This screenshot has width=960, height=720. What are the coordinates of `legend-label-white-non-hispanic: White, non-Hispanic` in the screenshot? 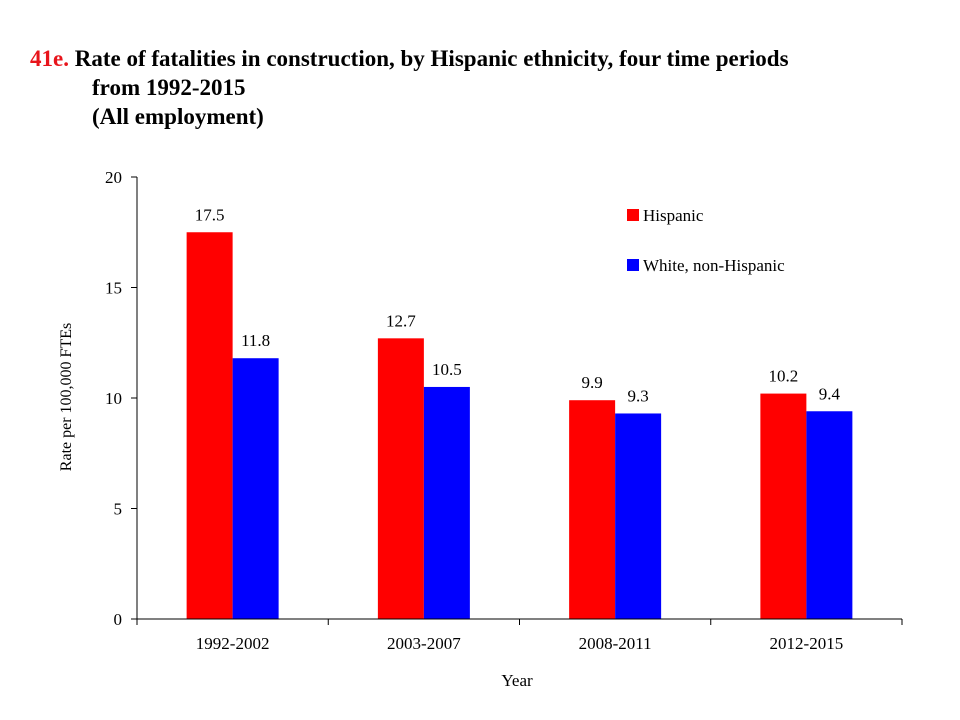 It's located at (714, 265).